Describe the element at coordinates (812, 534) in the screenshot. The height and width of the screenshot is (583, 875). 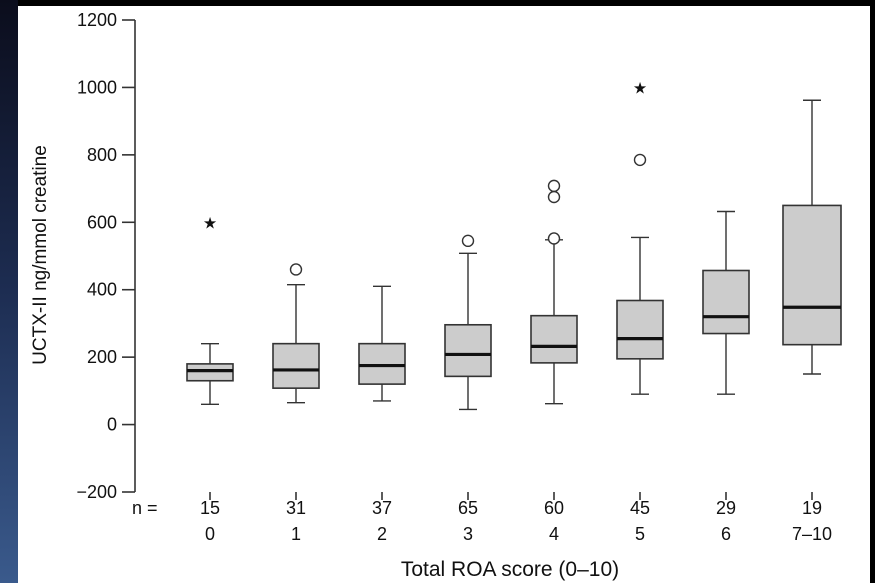
I see `x-tick-label: 7–10` at that location.